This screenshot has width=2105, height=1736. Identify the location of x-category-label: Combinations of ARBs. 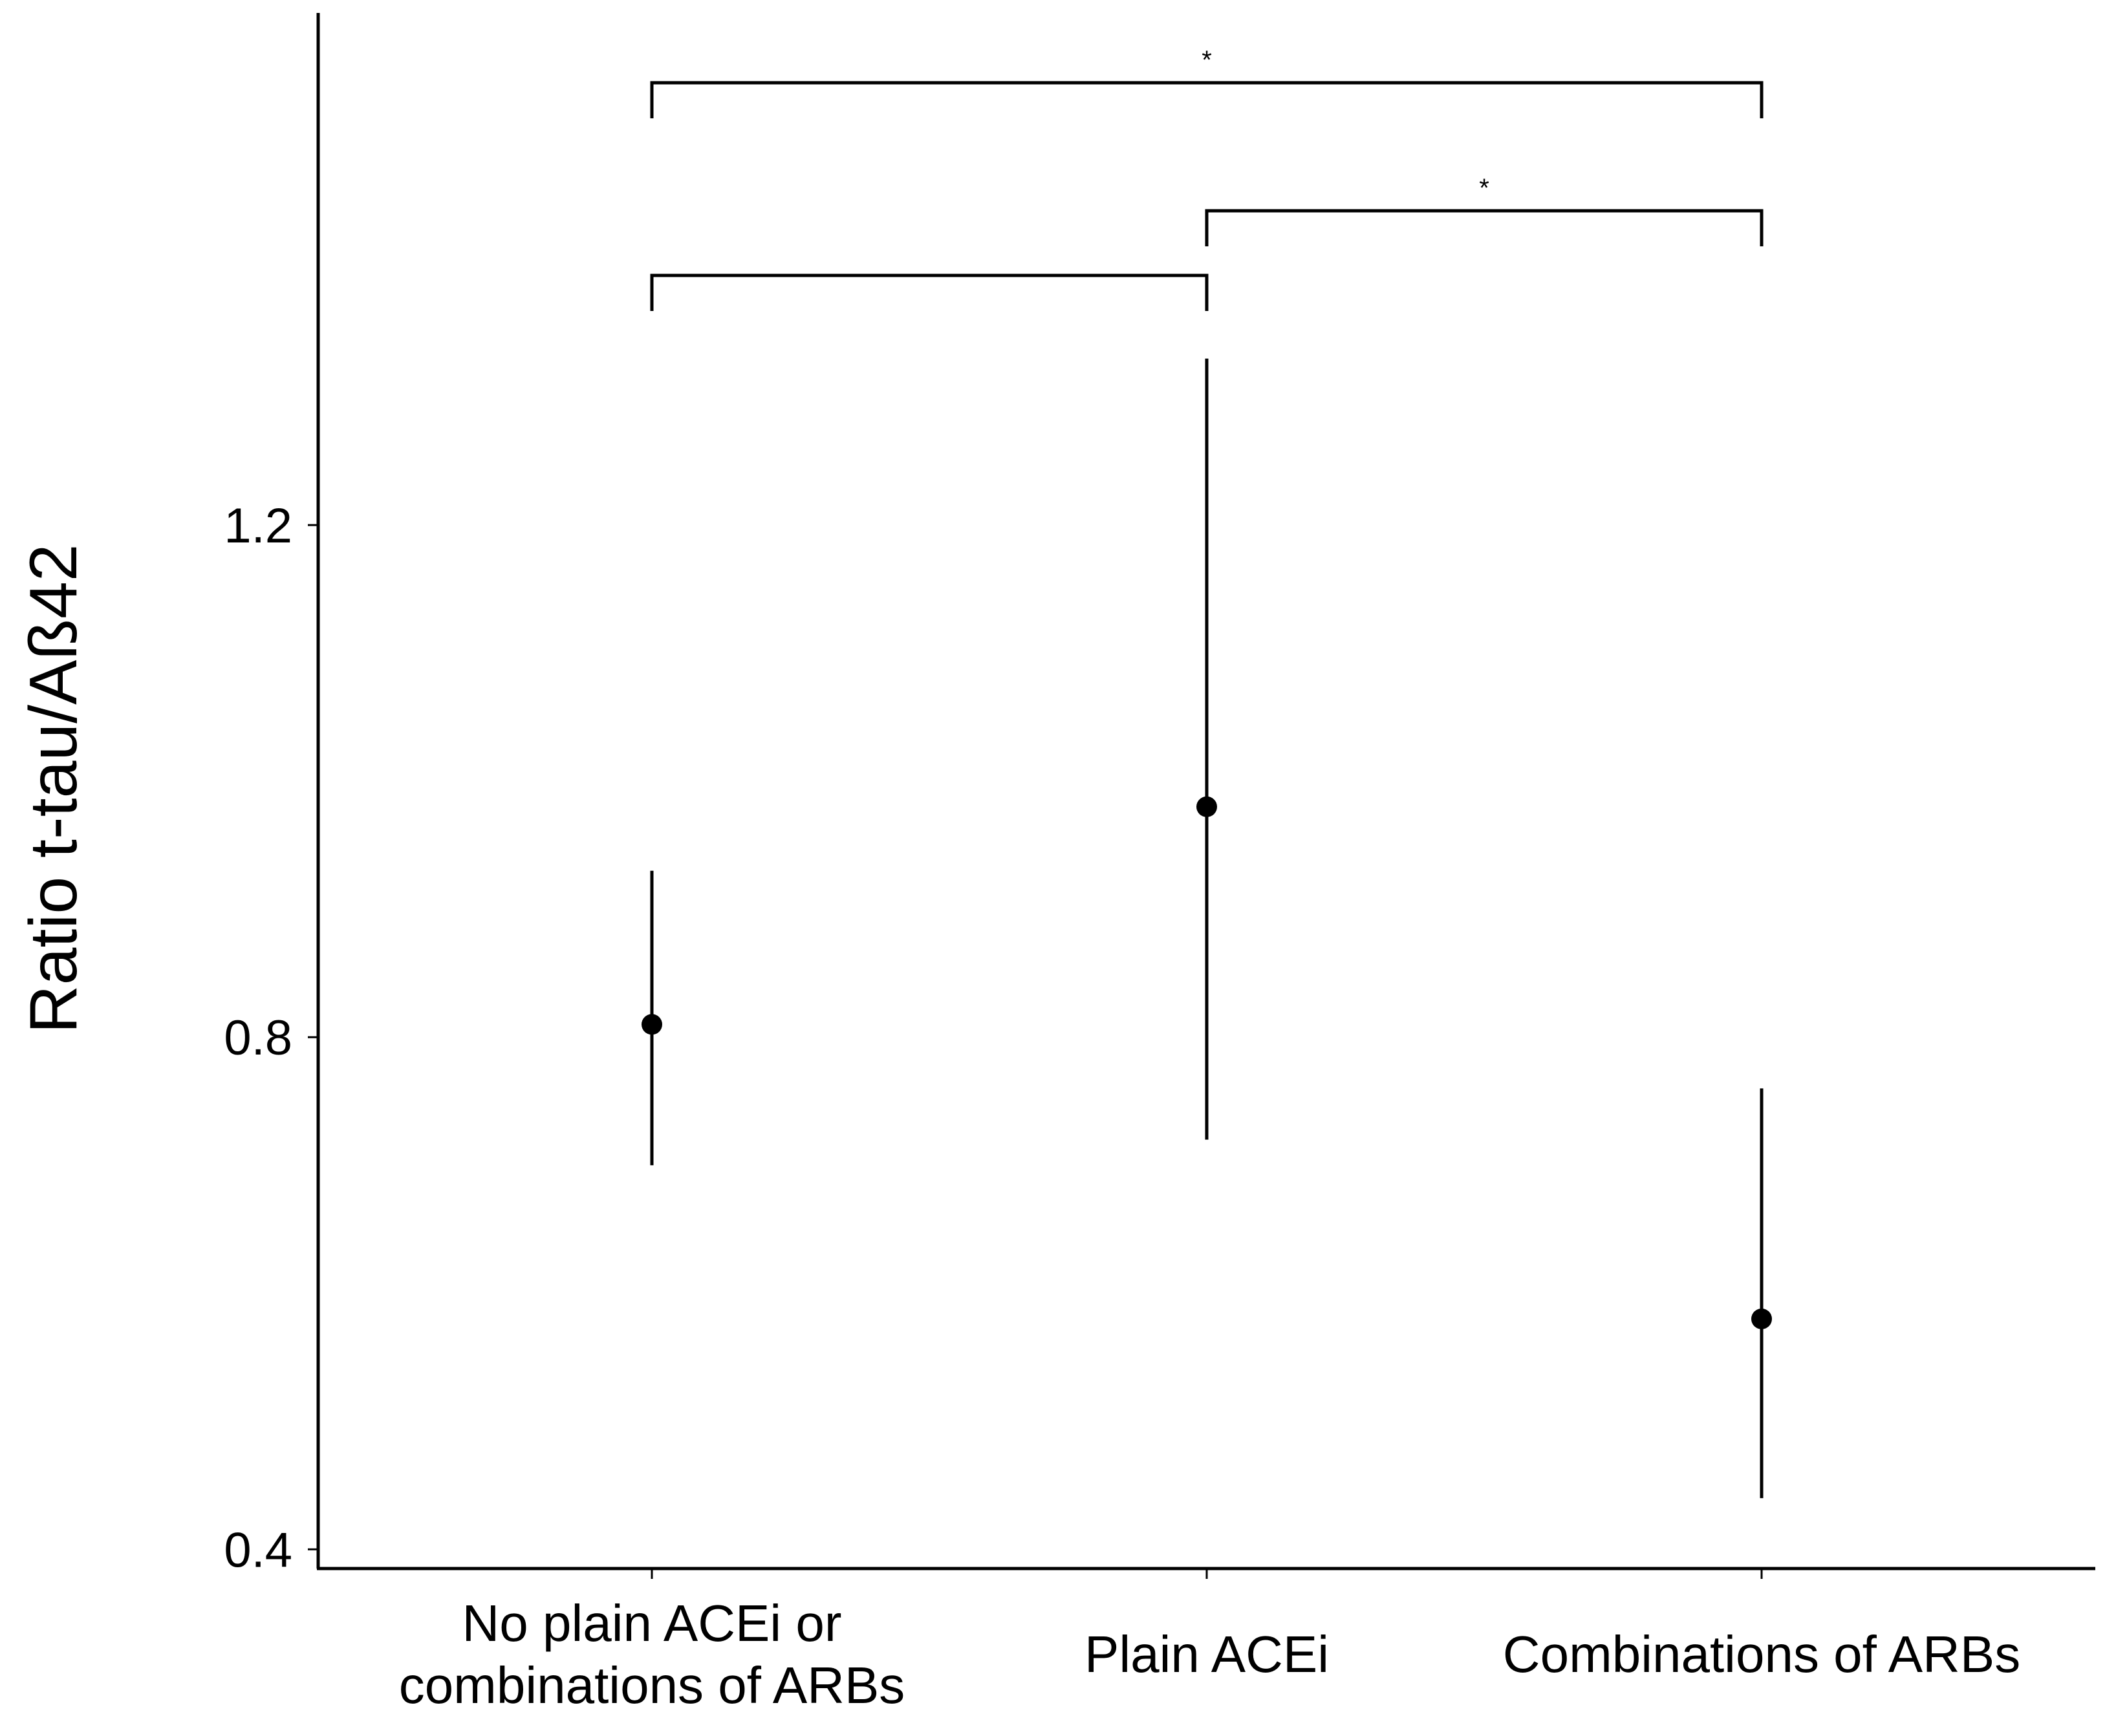
(1761, 1654).